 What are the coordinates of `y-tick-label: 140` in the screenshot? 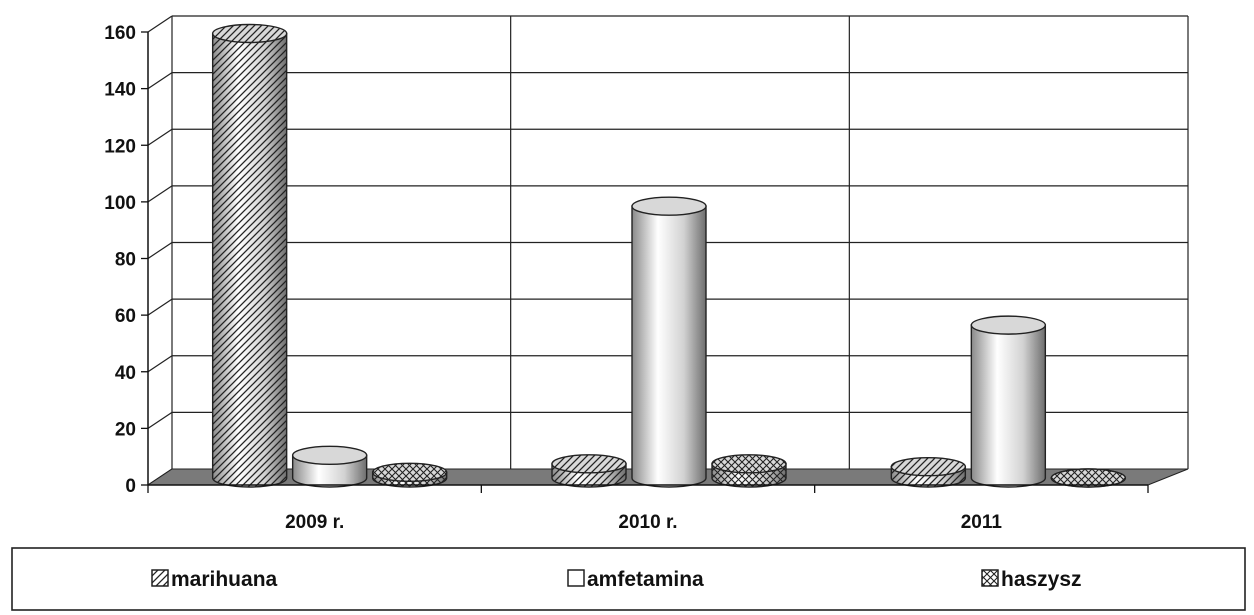 It's located at (120, 90).